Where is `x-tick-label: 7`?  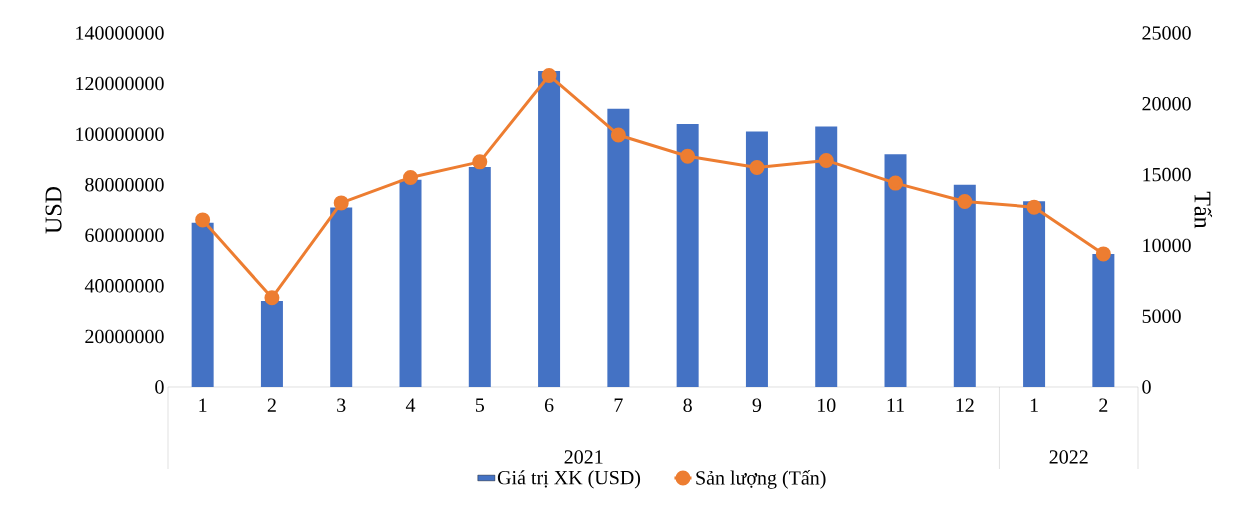 x-tick-label: 7 is located at coordinates (618, 405).